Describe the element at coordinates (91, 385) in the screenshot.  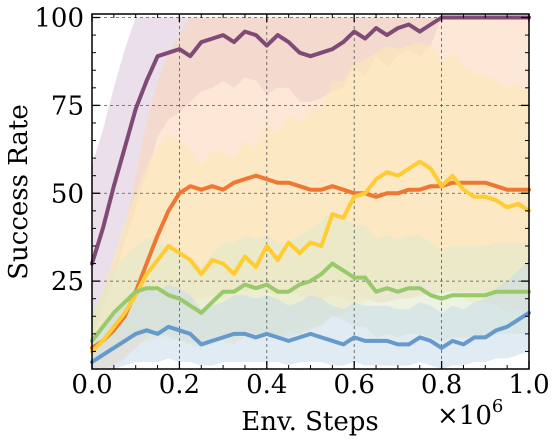
I see `x-tick-label: 0.0` at that location.